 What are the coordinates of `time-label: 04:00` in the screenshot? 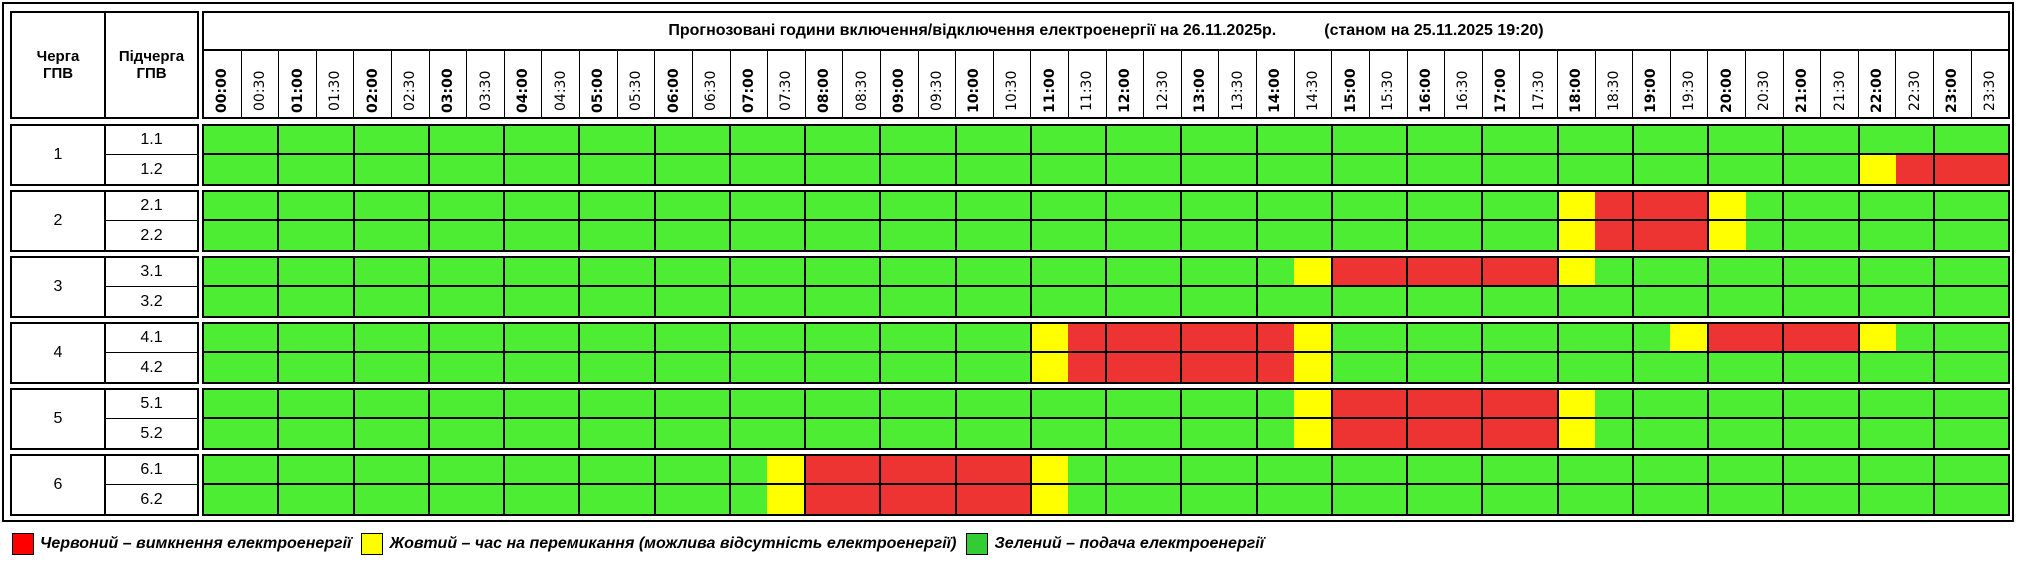 It's located at (523, 91).